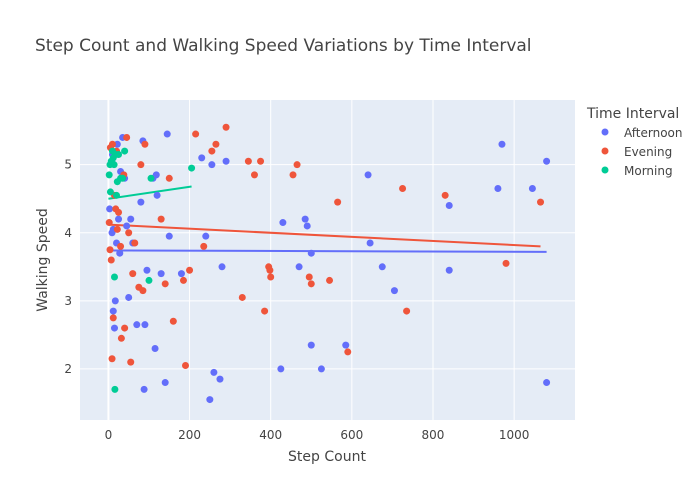 The width and height of the screenshot is (700, 500). Describe the element at coordinates (648, 152) in the screenshot. I see `legend-item-evening: Evening` at that location.